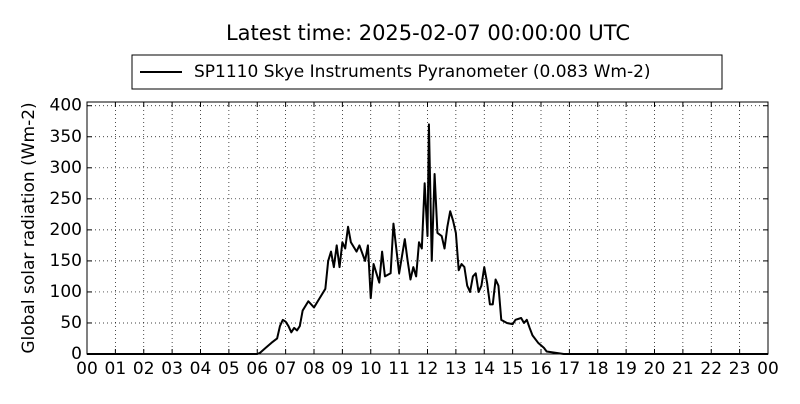 This screenshot has width=800, height=404. What do you see at coordinates (66, 137) in the screenshot?
I see `y-tick-label: 350` at bounding box center [66, 137].